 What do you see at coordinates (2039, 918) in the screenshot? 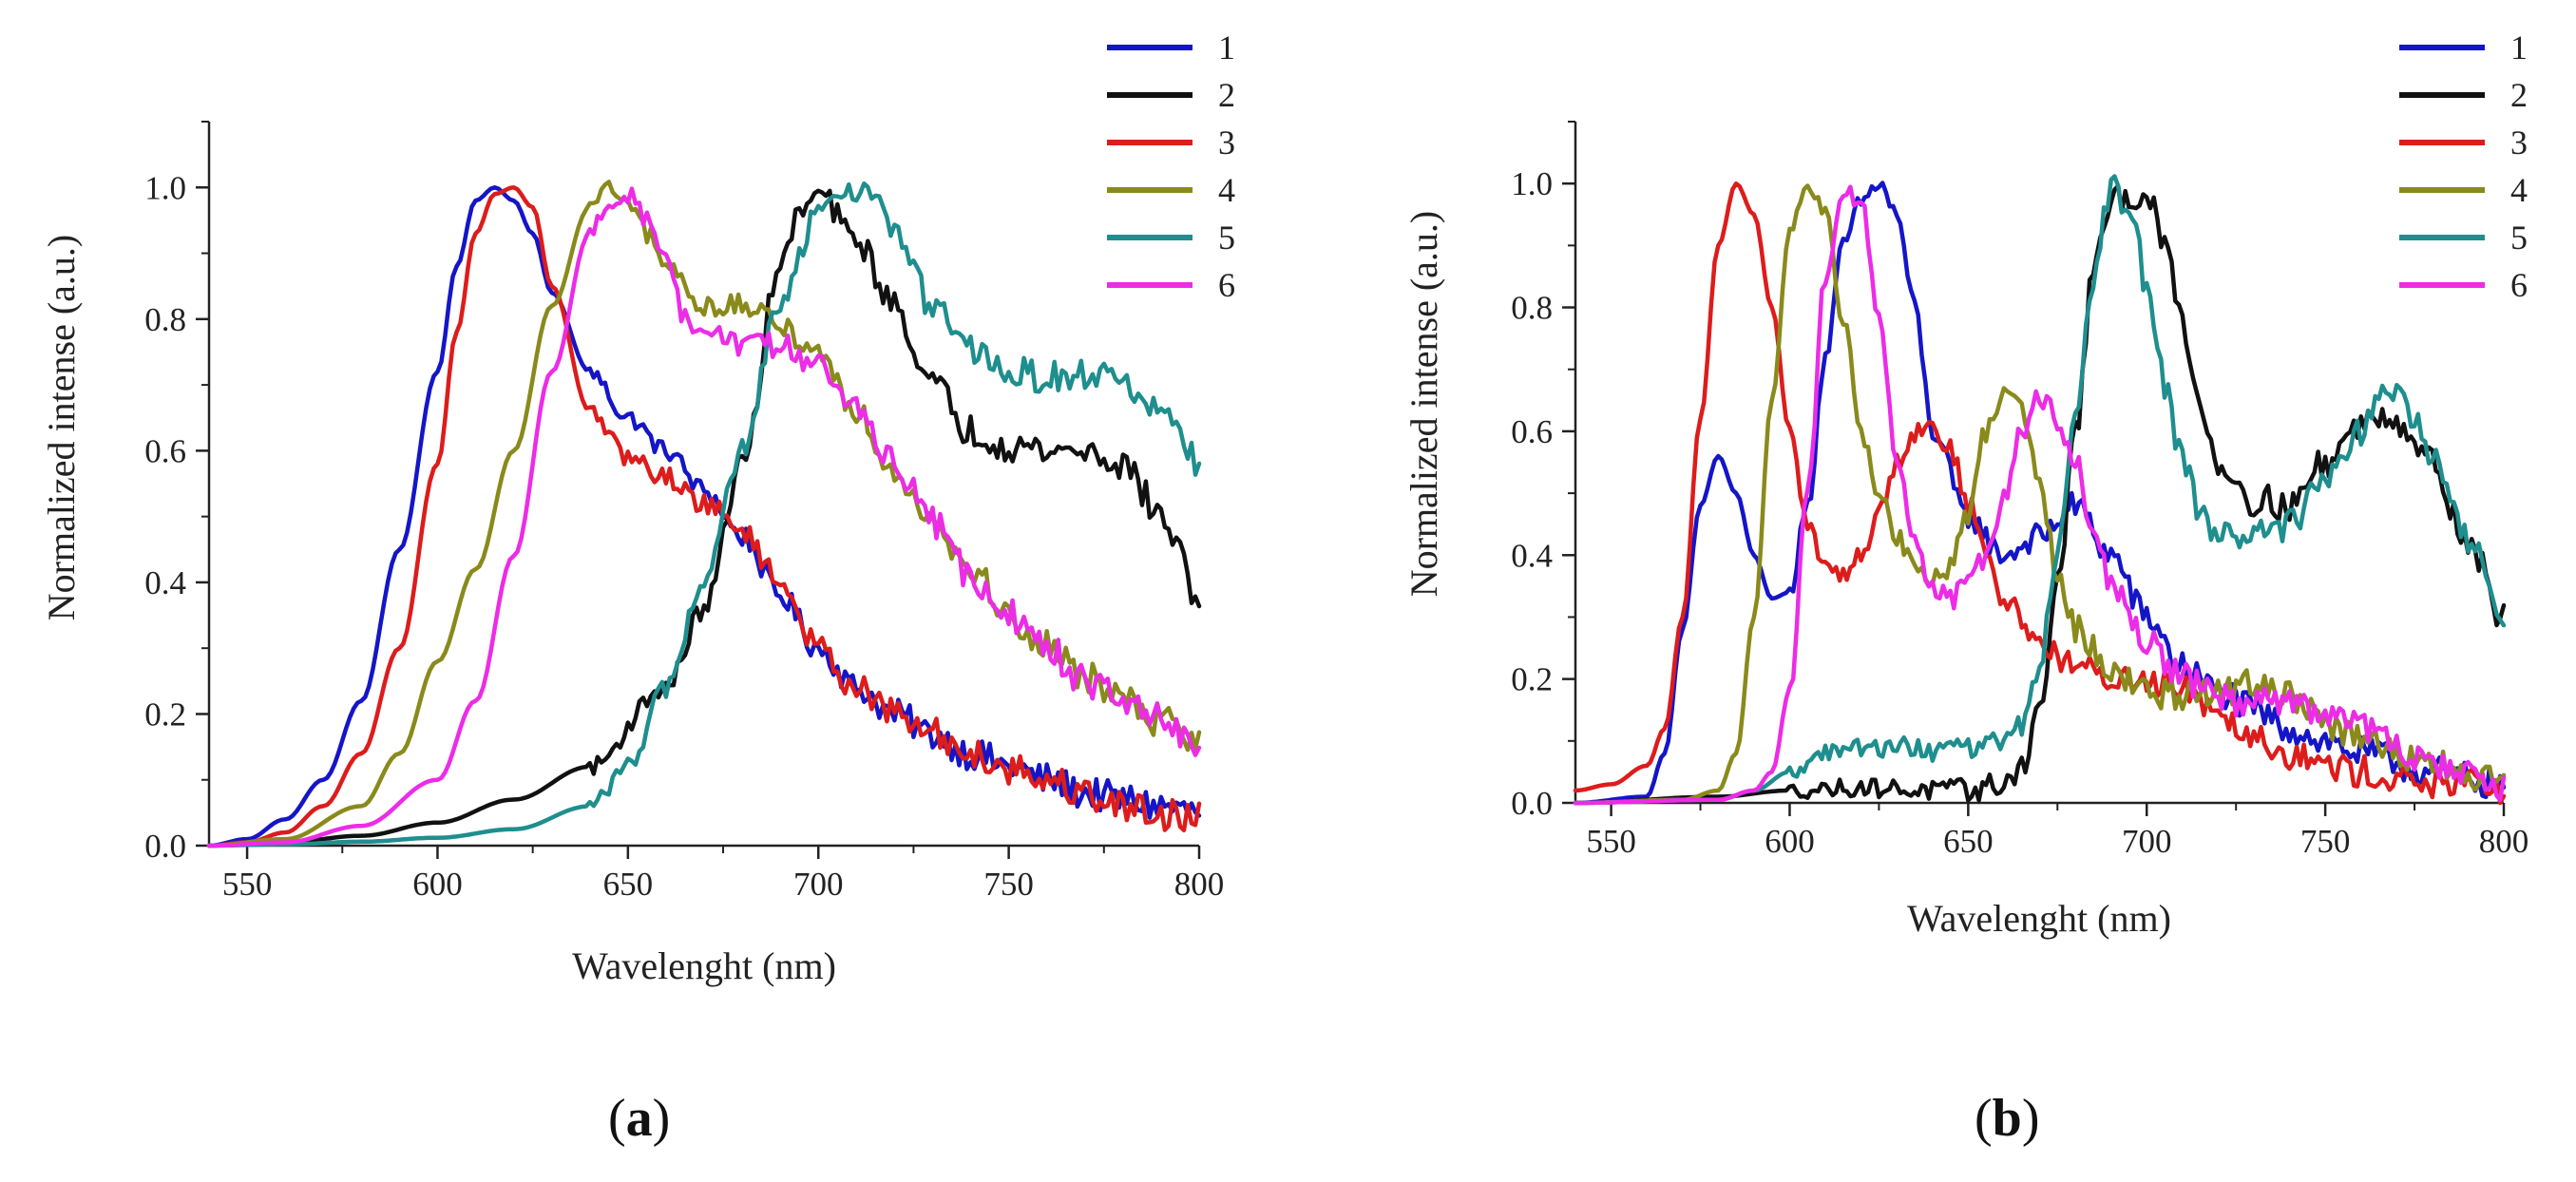
I see `x-axis-title-b: Wavelenght (nm)` at bounding box center [2039, 918].